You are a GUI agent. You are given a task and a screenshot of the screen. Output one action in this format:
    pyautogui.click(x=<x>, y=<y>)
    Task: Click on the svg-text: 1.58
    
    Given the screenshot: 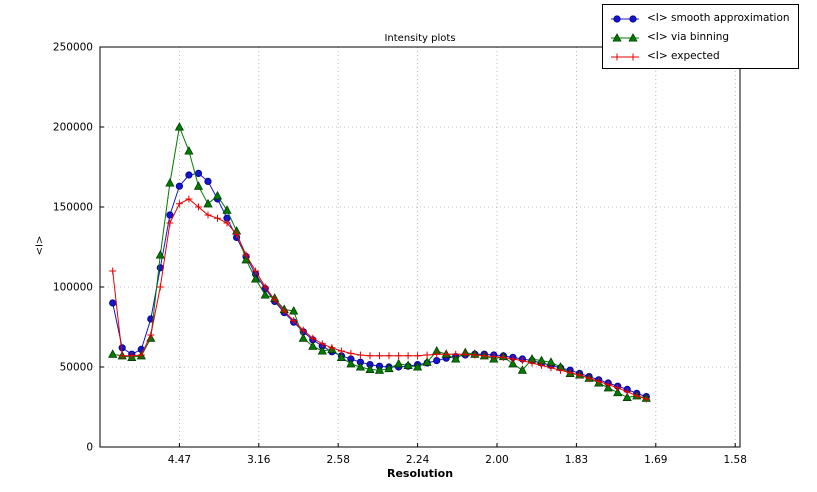 What is the action you would take?
    pyautogui.click(x=735, y=460)
    